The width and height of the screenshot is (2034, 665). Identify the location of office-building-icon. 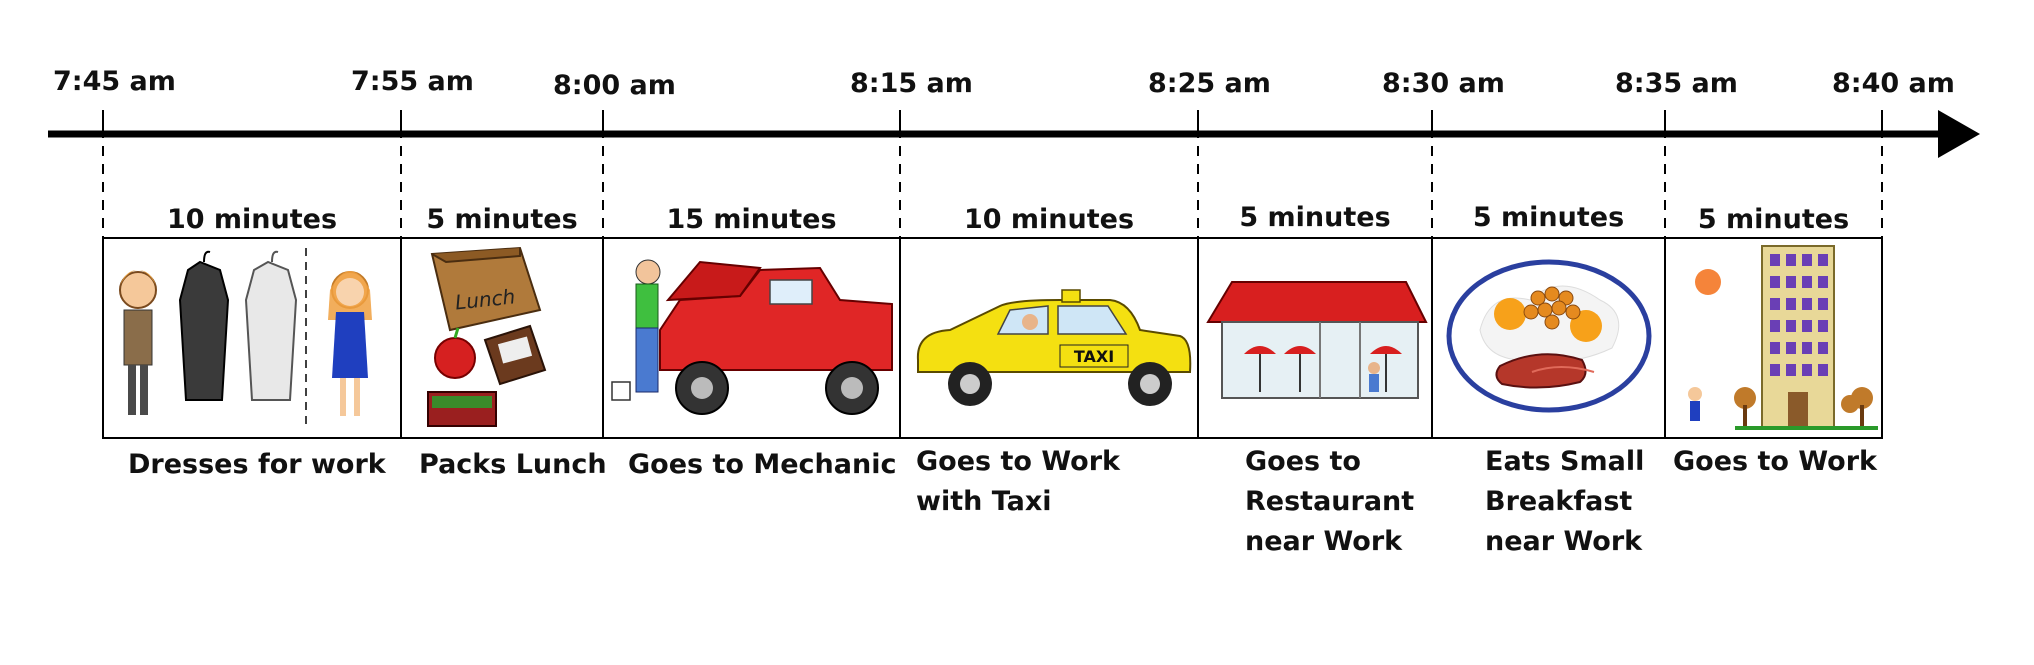
(1783, 337).